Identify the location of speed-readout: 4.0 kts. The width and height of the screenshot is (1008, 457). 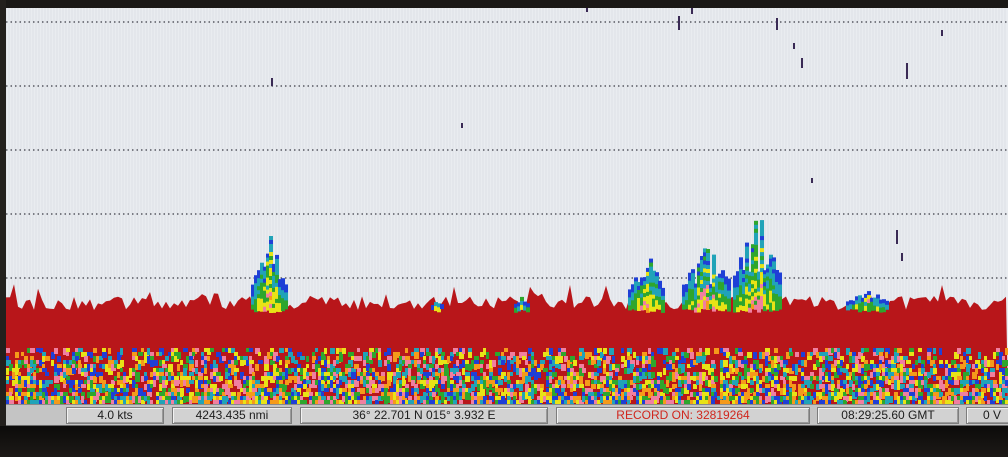
(115, 415).